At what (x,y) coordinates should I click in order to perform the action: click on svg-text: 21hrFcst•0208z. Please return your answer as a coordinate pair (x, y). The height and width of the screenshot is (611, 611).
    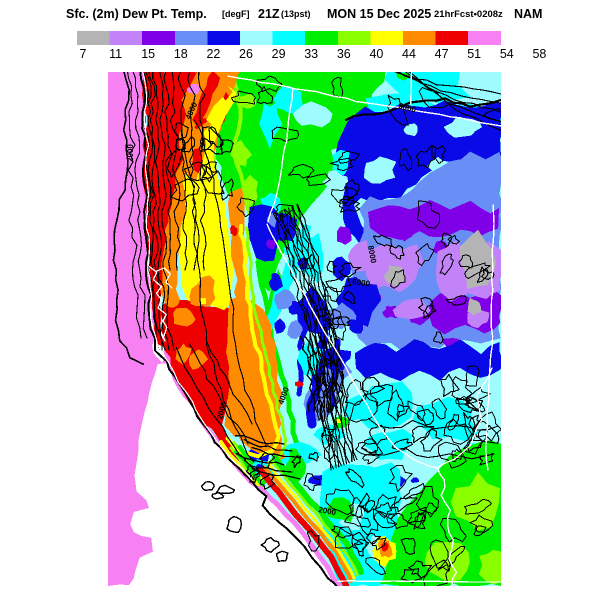
    Looking at the image, I should click on (468, 14).